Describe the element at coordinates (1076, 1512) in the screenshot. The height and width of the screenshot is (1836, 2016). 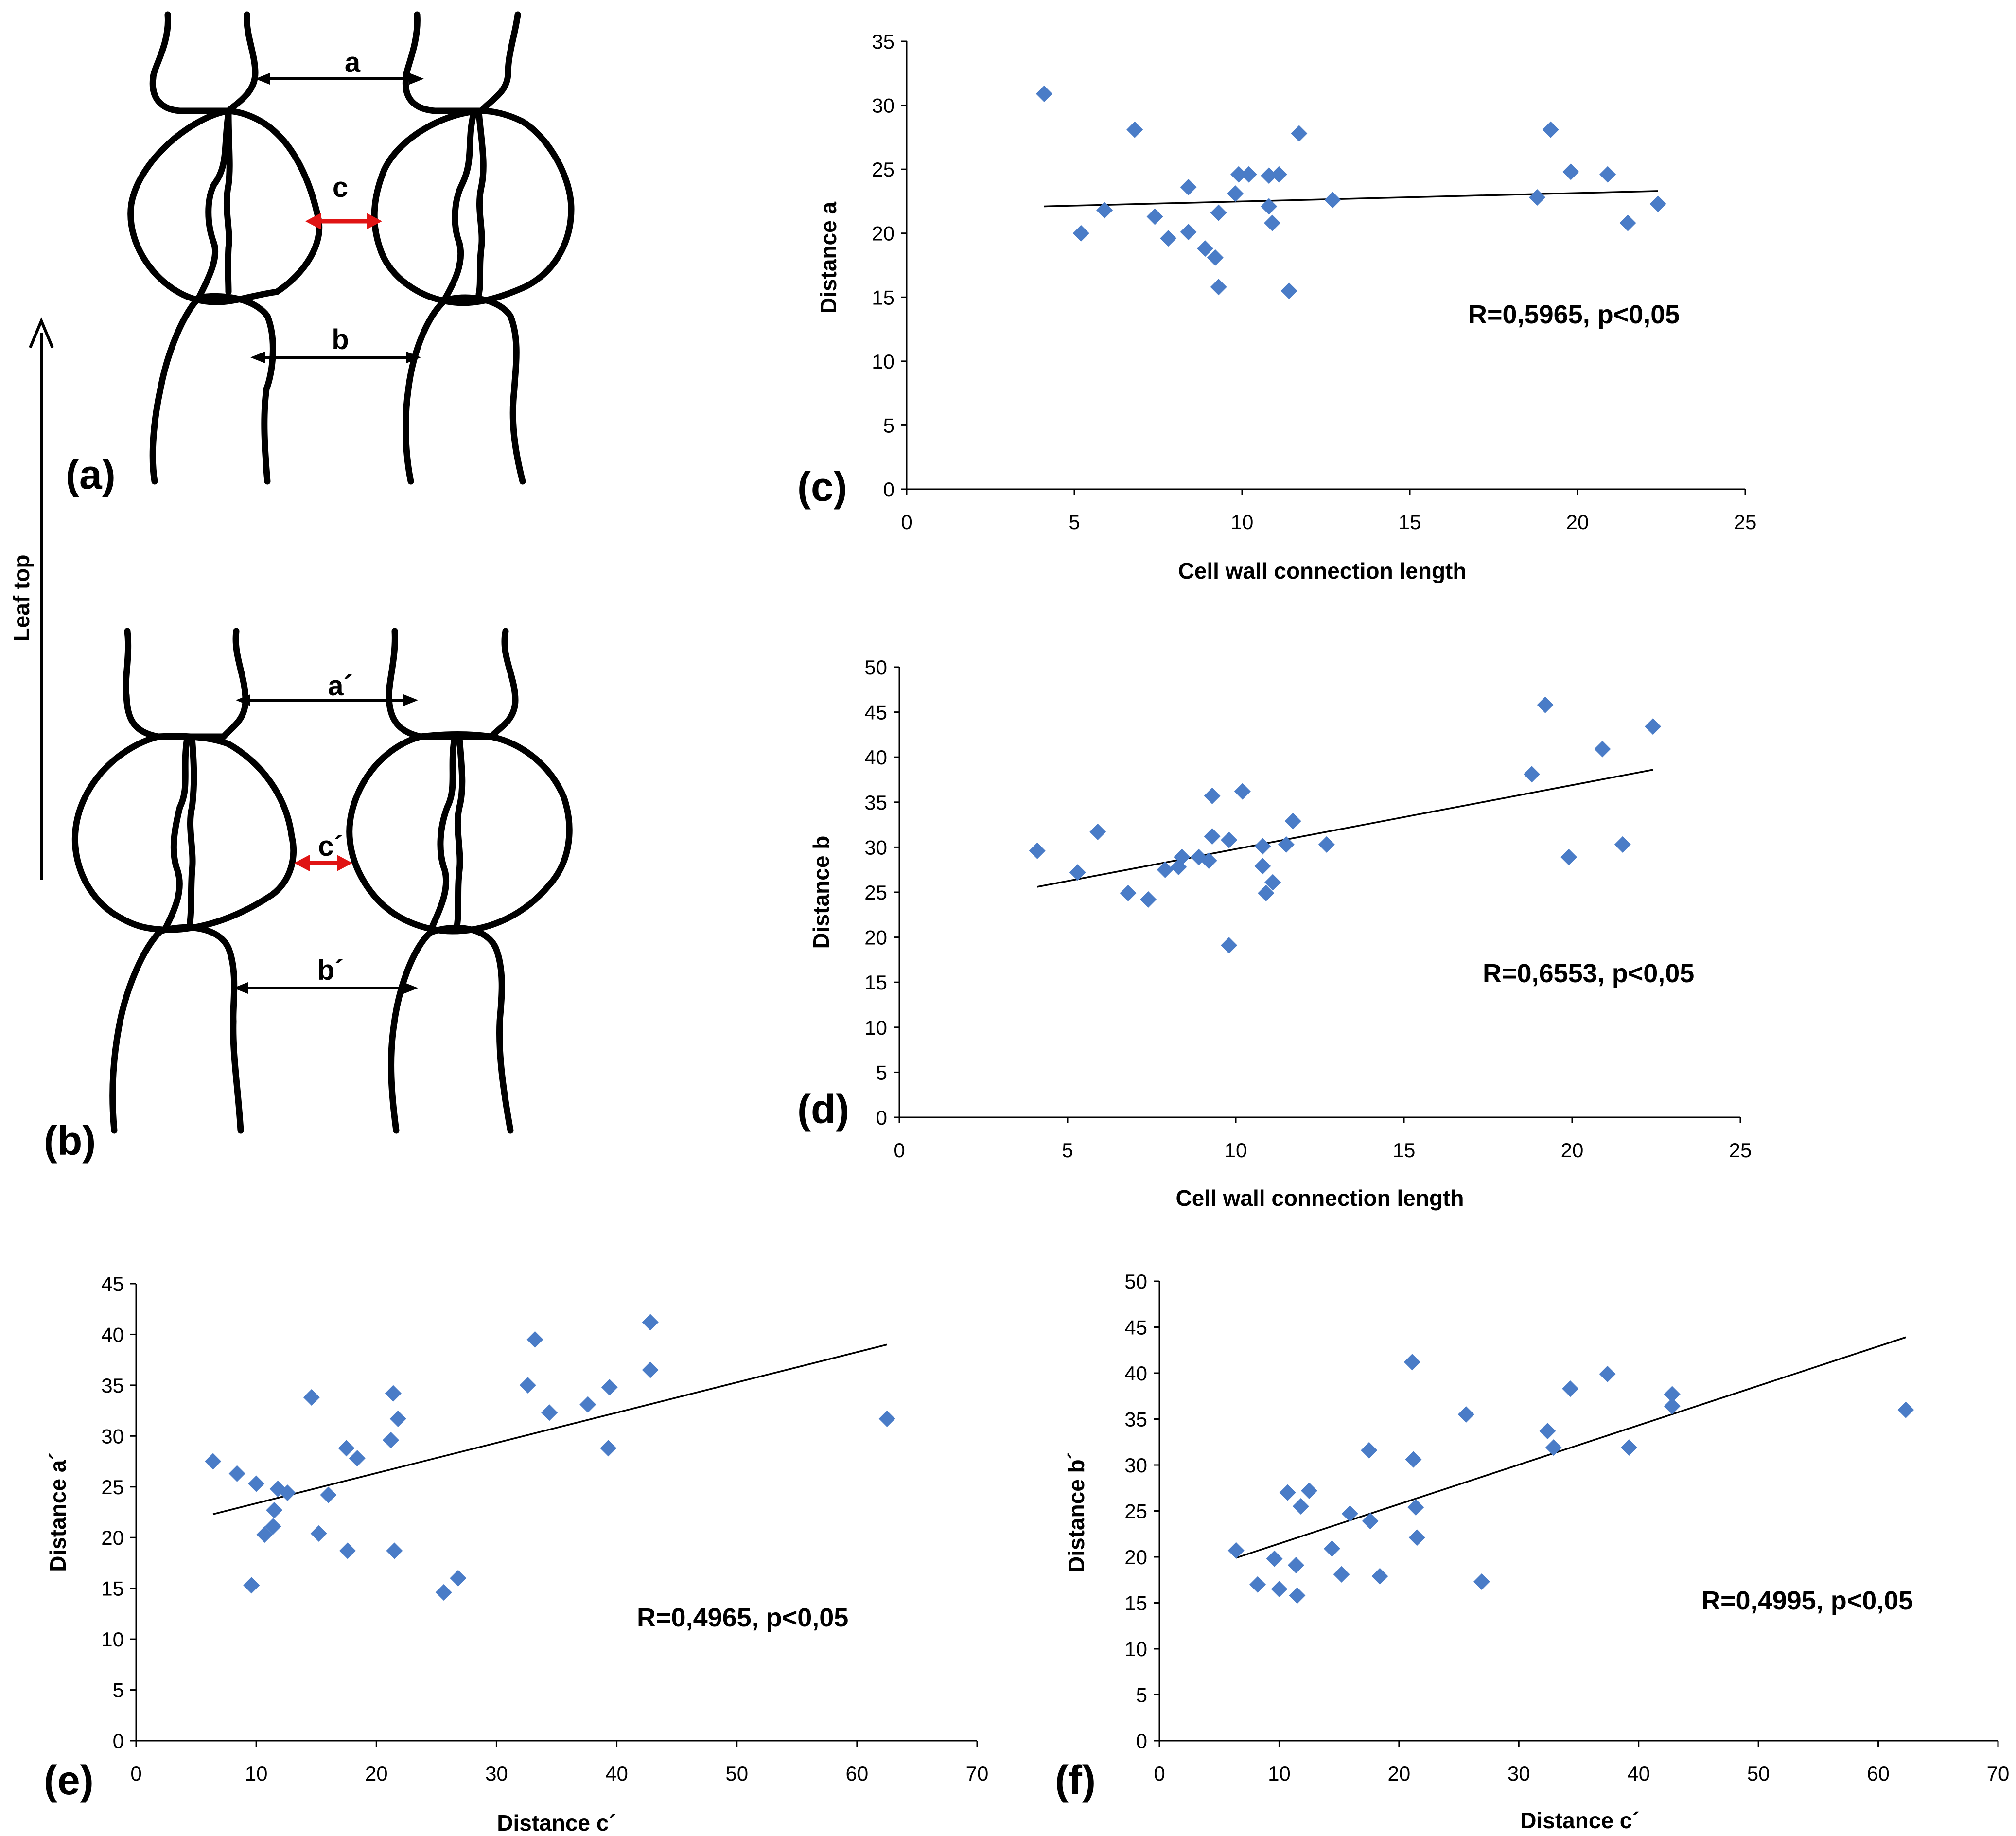
I see `y-axis-label: Distance b´` at that location.